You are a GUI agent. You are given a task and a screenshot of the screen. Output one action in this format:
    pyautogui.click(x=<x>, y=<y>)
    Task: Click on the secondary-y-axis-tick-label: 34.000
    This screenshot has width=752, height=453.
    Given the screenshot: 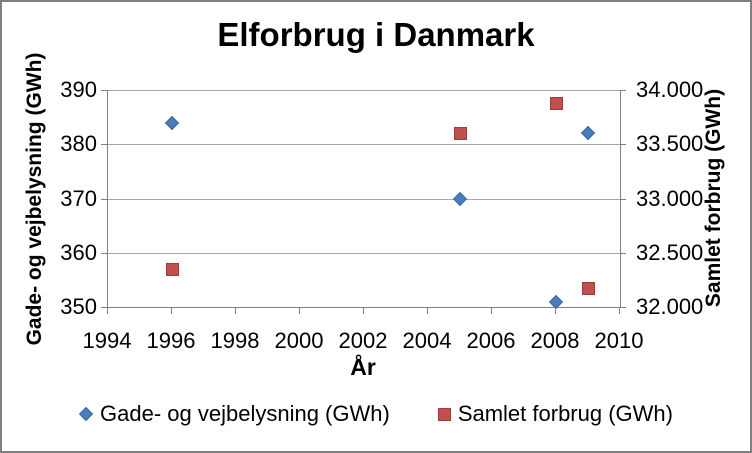 What is the action you would take?
    pyautogui.click(x=670, y=89)
    